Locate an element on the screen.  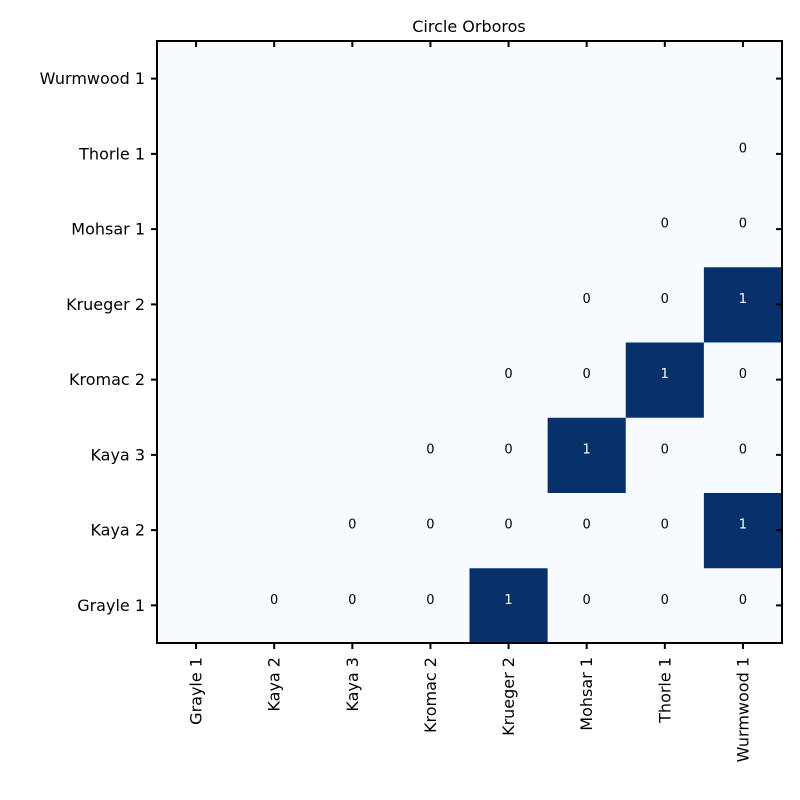
y-tick-label: Kromac 2 is located at coordinates (107, 379).